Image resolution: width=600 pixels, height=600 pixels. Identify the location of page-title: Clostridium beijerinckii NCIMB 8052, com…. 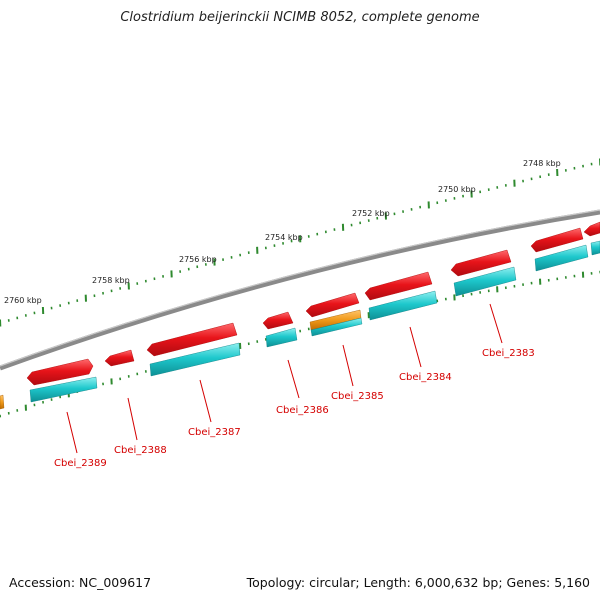
(300, 17).